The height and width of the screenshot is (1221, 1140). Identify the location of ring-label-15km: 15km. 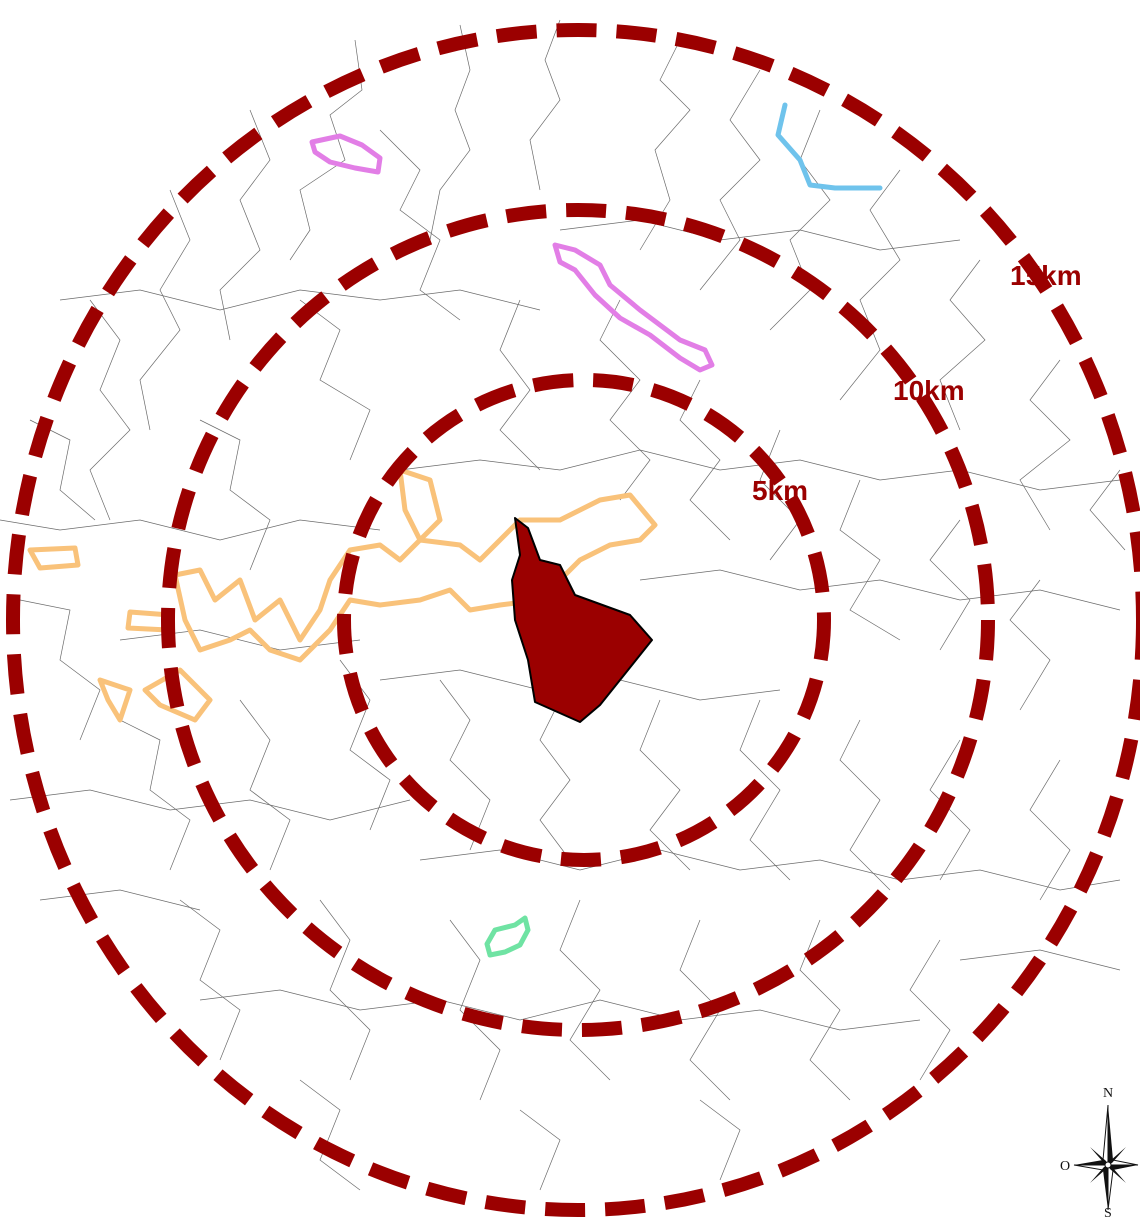
(1046, 275).